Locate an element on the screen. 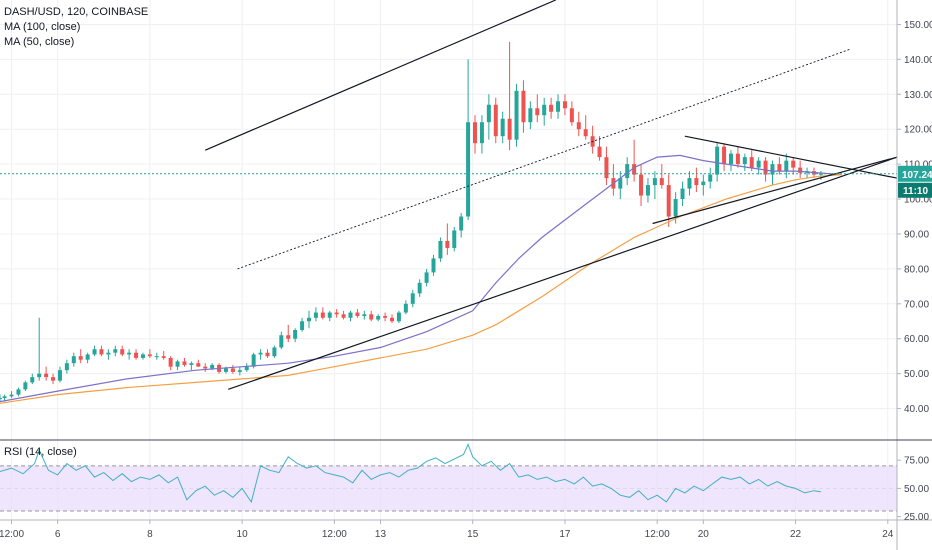  ma50-label: MA (50, close) is located at coordinates (39, 42).